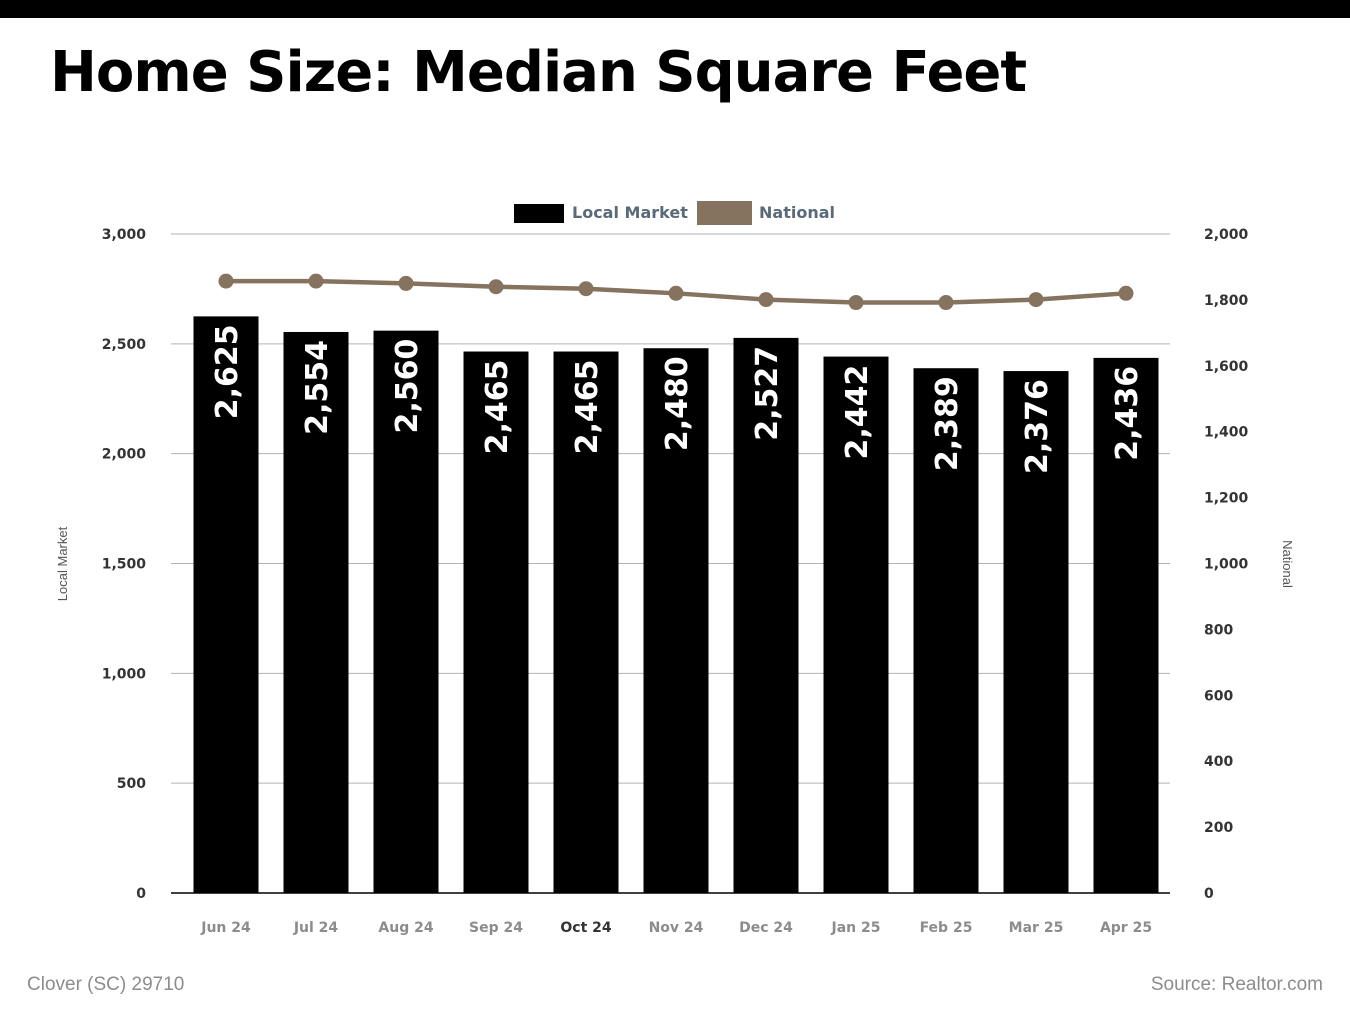 The width and height of the screenshot is (1350, 1012). I want to click on bar-value-label: 2,480, so click(677, 403).